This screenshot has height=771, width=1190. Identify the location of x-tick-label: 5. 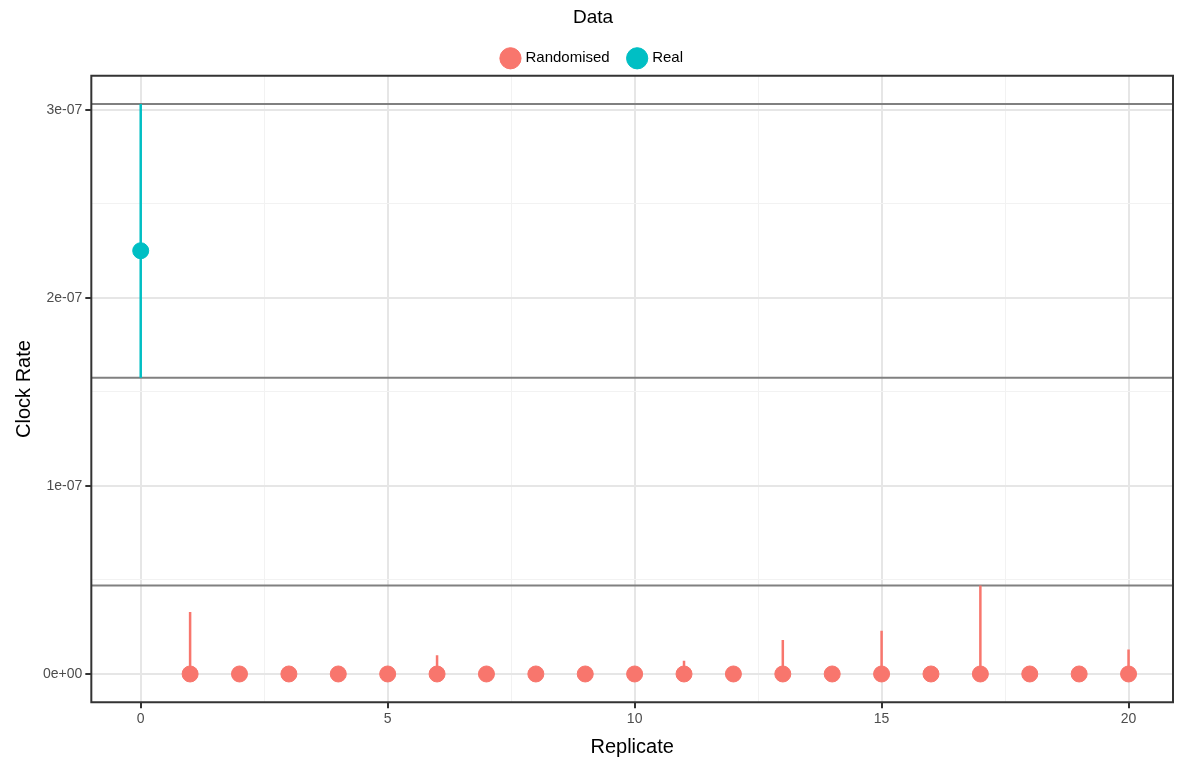
(387, 718).